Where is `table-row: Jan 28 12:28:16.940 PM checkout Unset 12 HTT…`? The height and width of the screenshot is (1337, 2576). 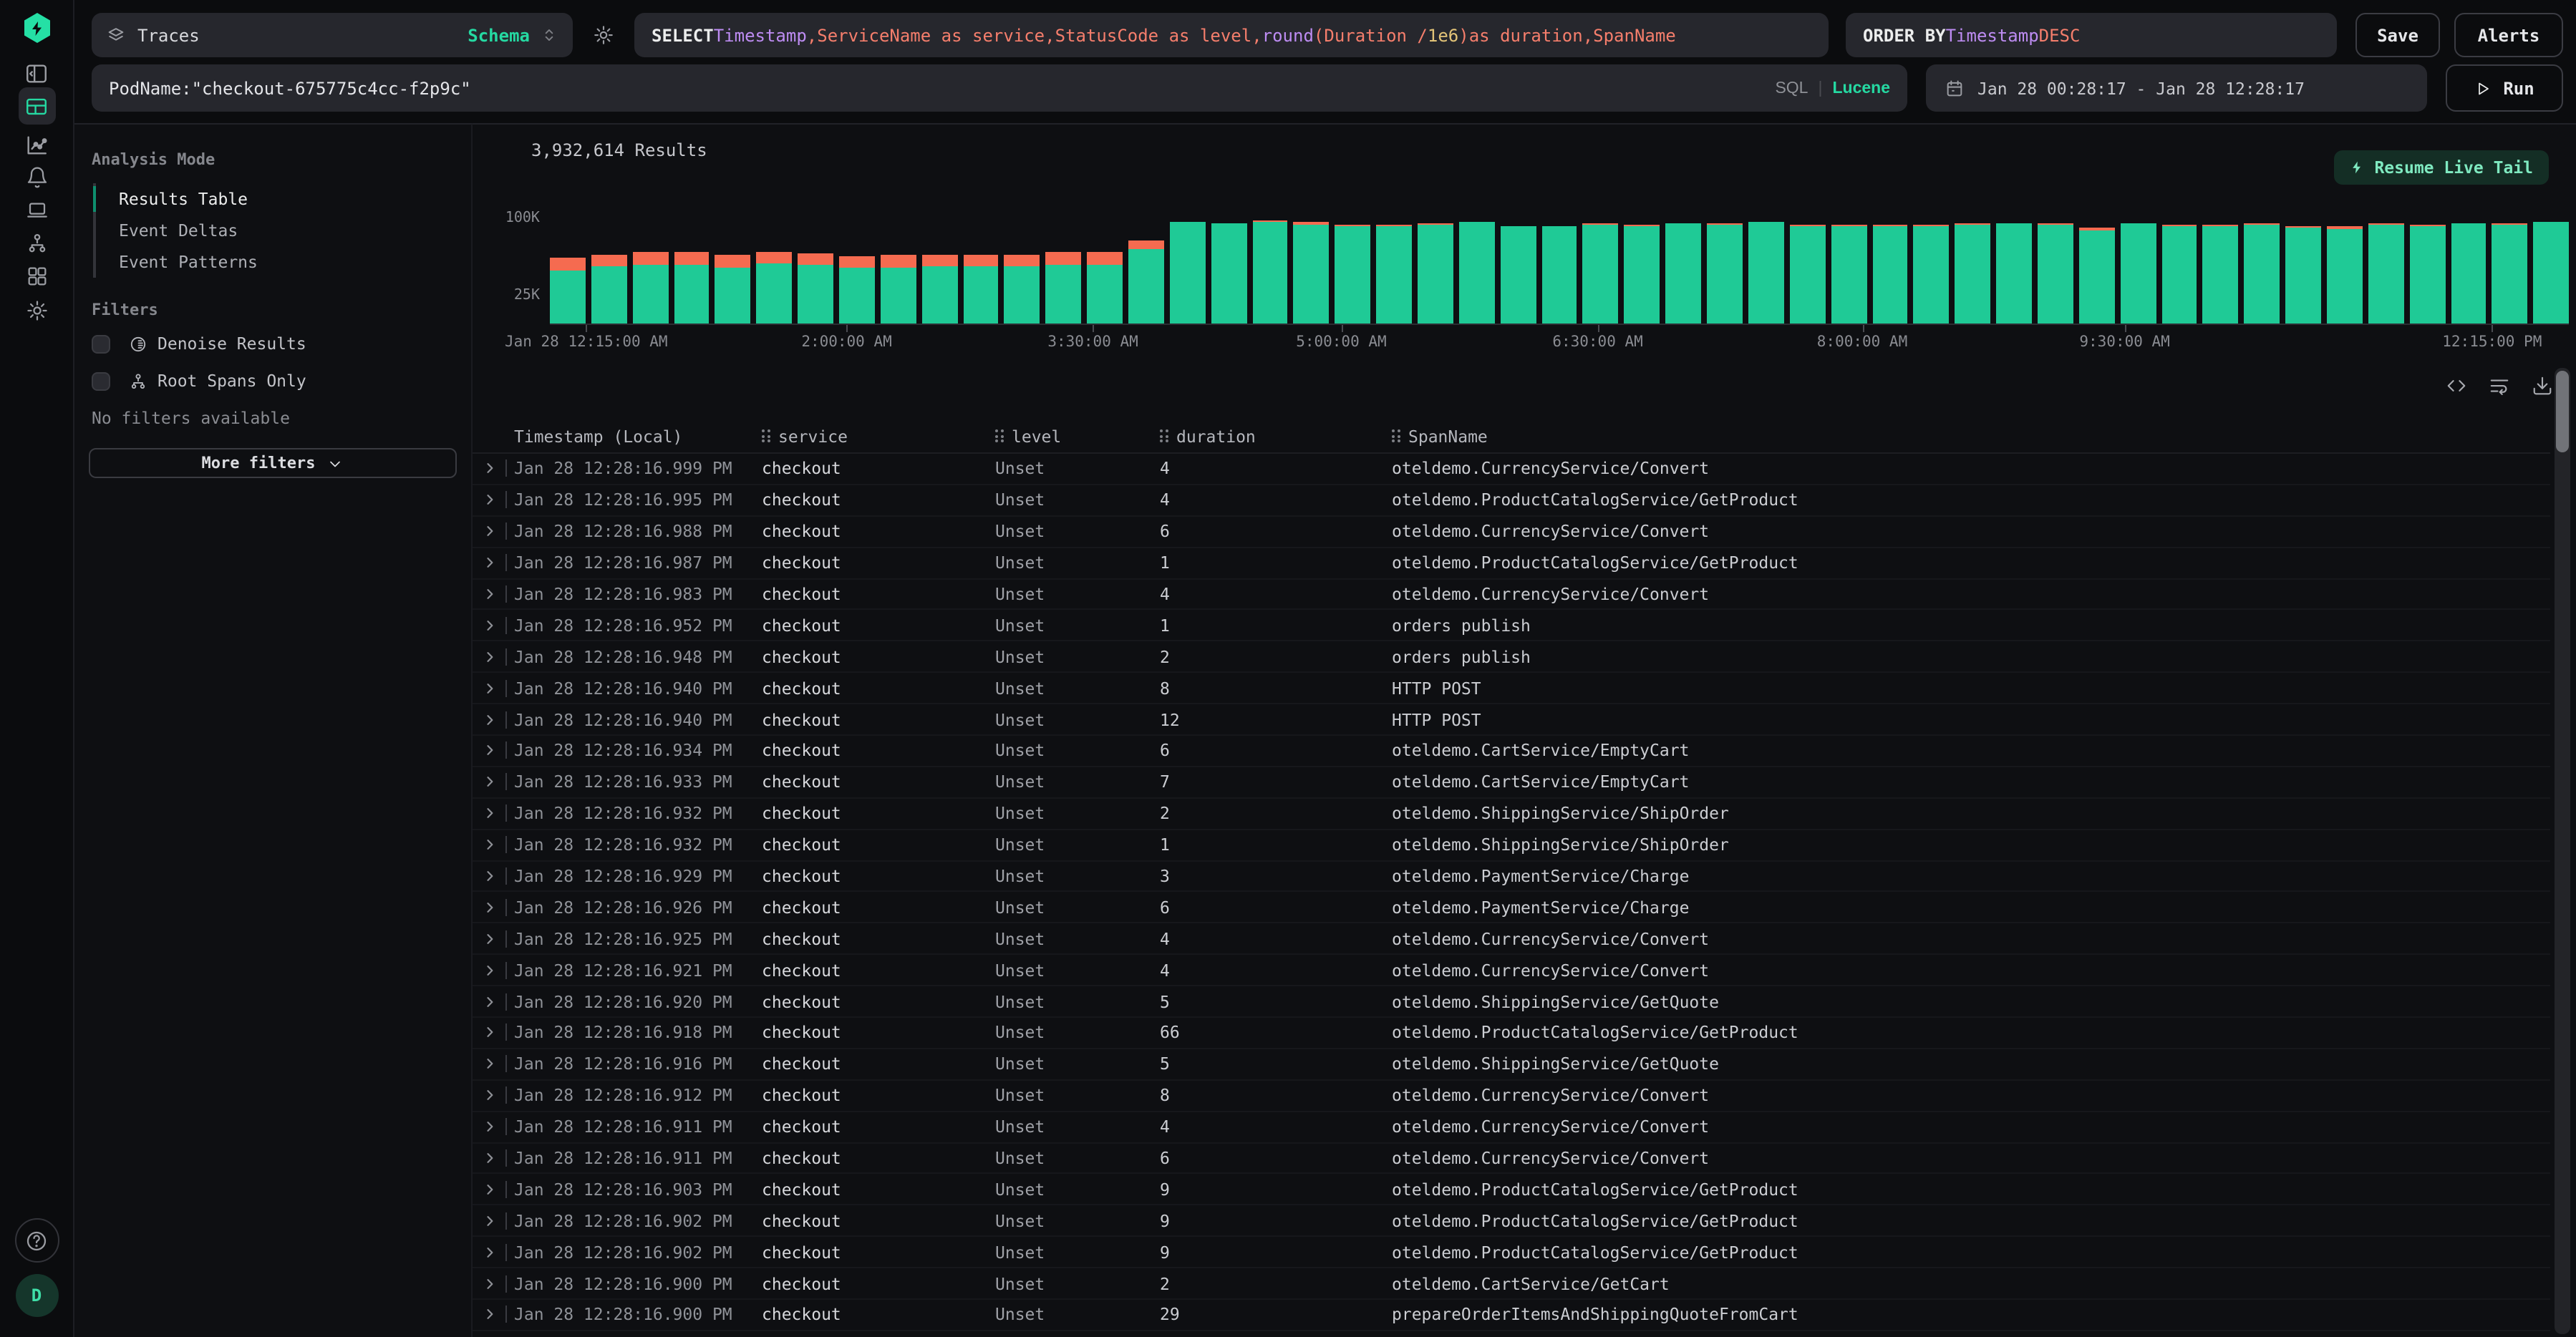 table-row: Jan 28 12:28:16.940 PM checkout Unset 12 HTT… is located at coordinates (1511, 720).